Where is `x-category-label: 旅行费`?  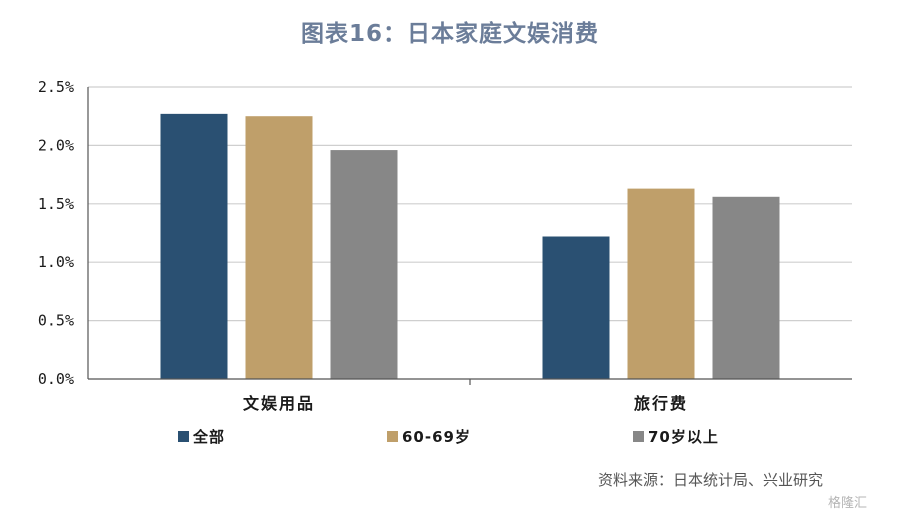 x-category-label: 旅行费 is located at coordinates (661, 403).